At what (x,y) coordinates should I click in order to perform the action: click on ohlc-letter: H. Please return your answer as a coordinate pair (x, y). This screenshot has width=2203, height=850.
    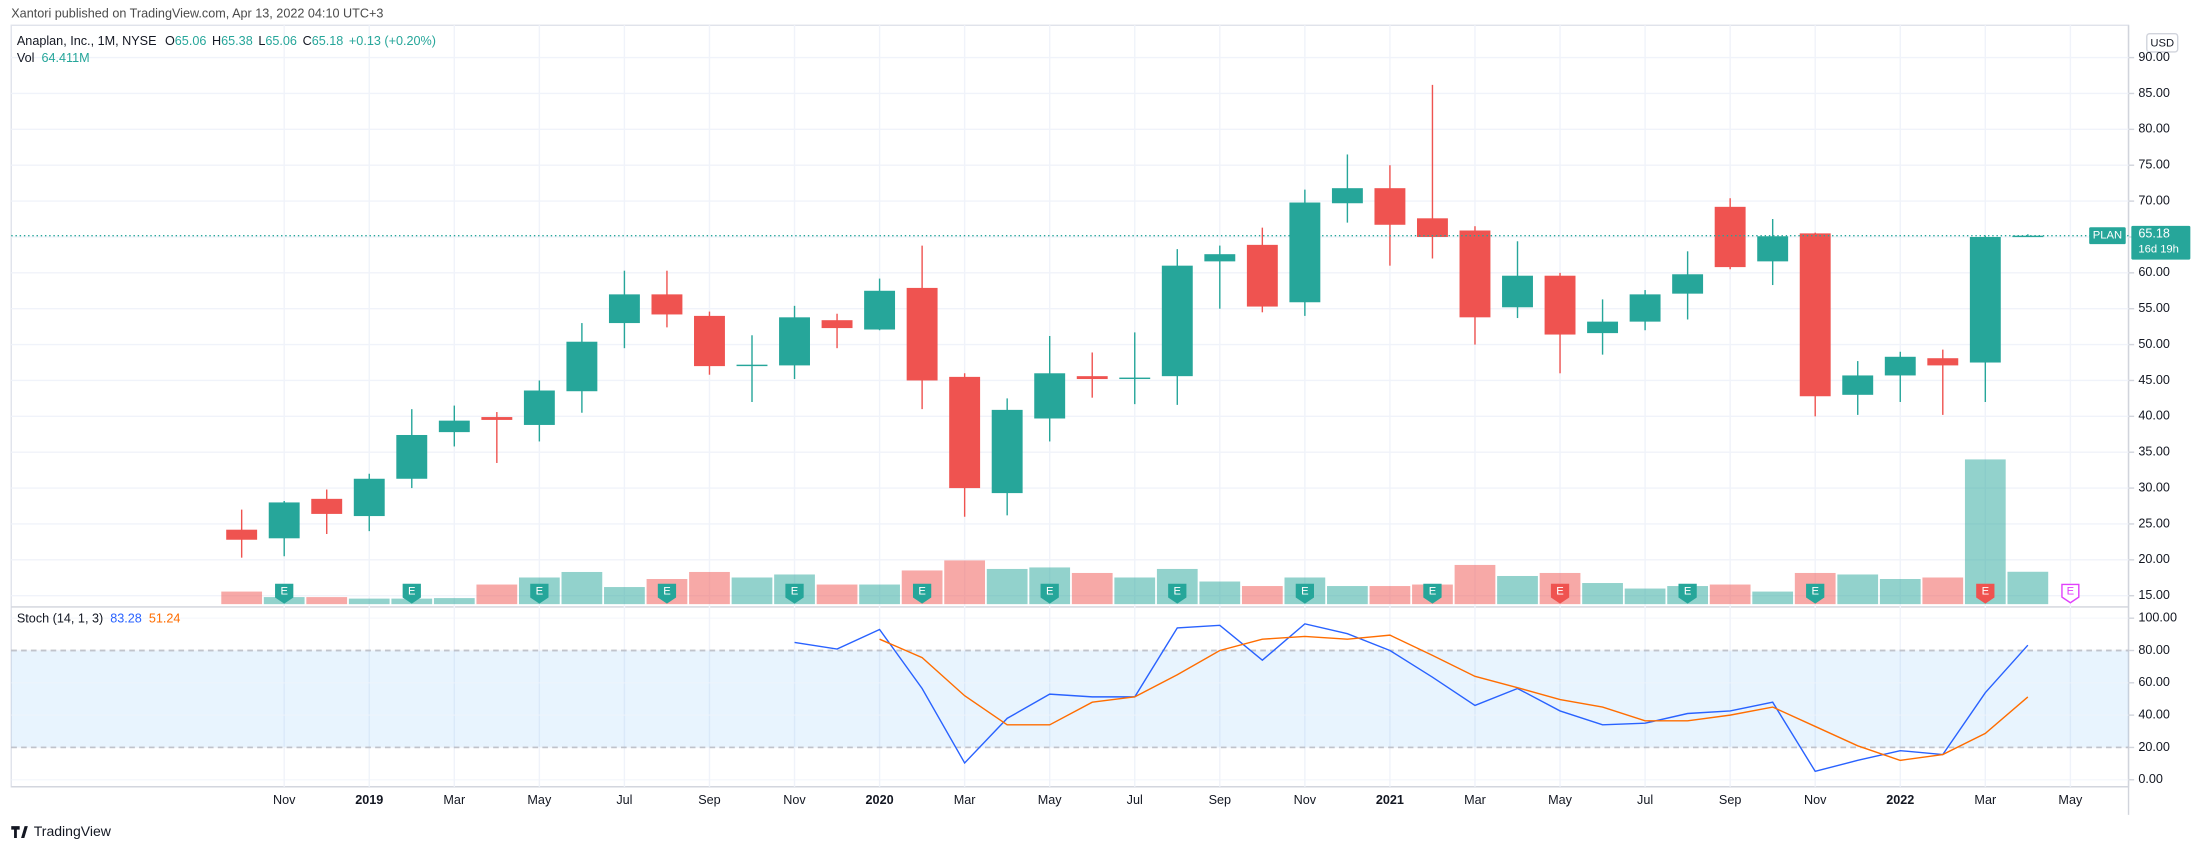
    Looking at the image, I should click on (216, 41).